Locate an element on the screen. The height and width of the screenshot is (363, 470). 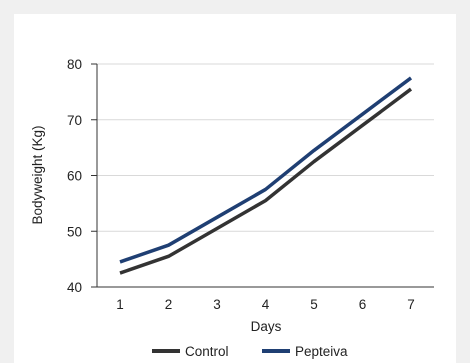
x-tick-labels: 1 2 3 4 5 6 7 is located at coordinates (265, 304).